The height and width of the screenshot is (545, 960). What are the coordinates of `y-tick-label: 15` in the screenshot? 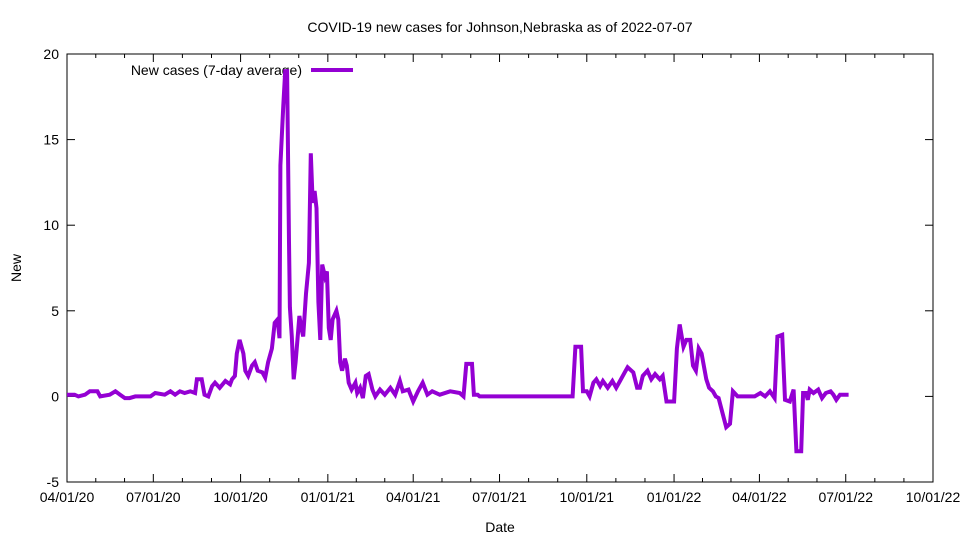 It's located at (51, 140).